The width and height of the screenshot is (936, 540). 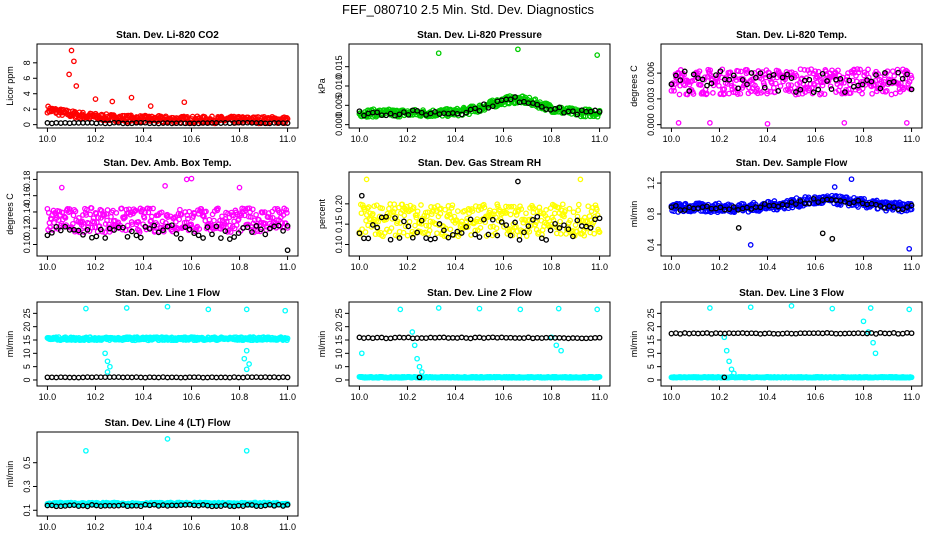 I want to click on y-axis-label: degrees C, so click(x=634, y=86).